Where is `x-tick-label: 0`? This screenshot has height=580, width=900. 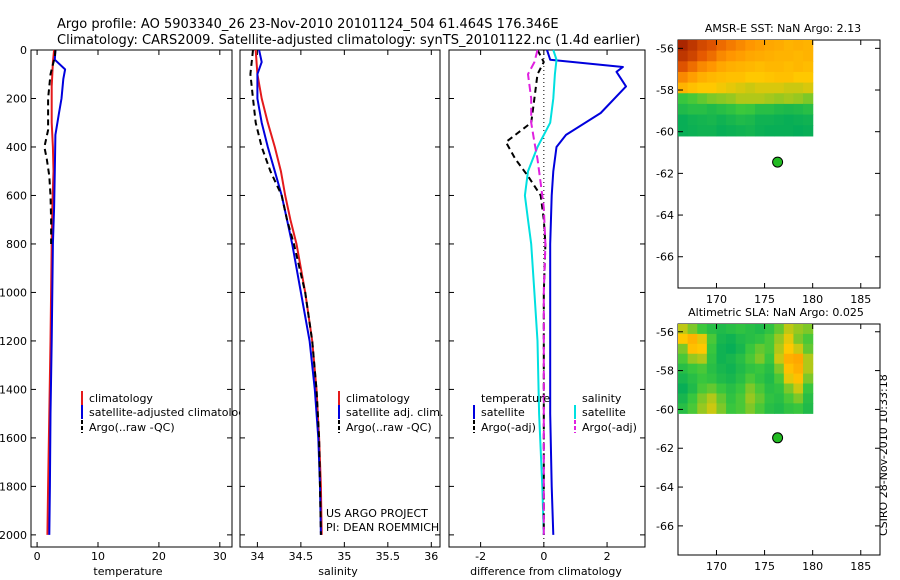 x-tick-label: 0 is located at coordinates (543, 556).